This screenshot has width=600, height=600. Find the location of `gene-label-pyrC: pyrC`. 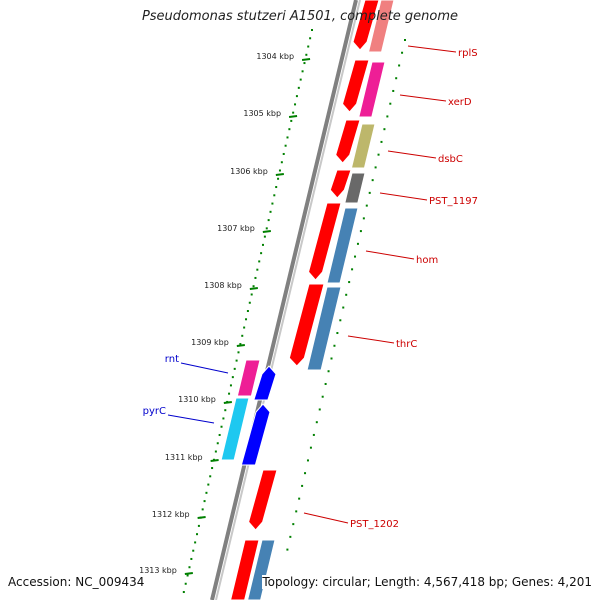

gene-label-pyrC: pyrC is located at coordinates (154, 411).